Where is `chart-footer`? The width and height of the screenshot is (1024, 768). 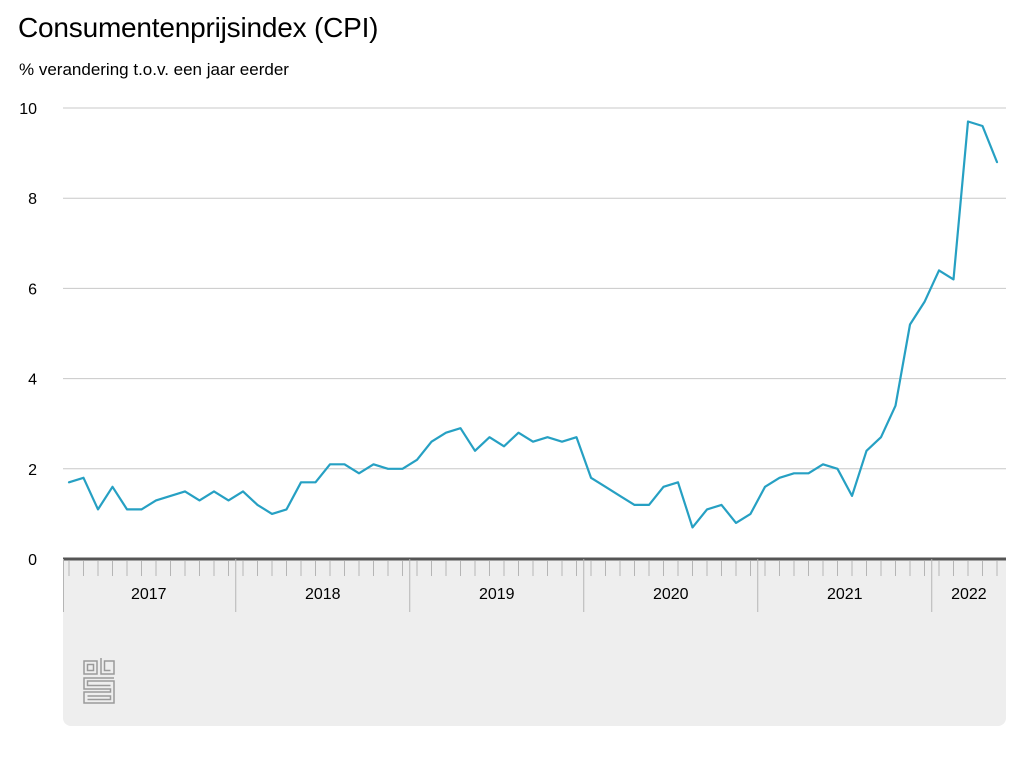 chart-footer is located at coordinates (534, 669).